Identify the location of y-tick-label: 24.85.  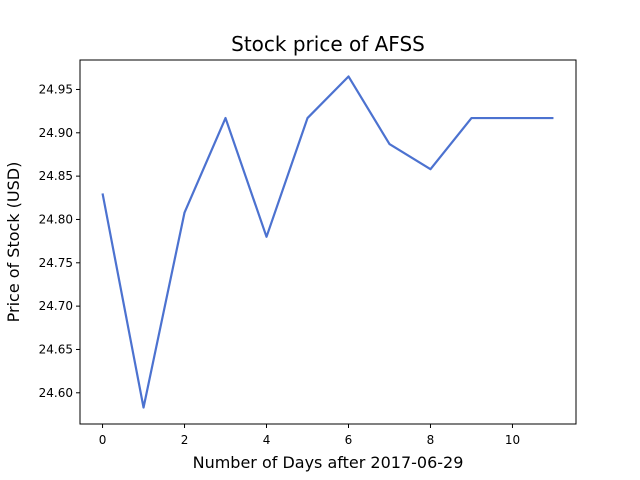
(56, 176).